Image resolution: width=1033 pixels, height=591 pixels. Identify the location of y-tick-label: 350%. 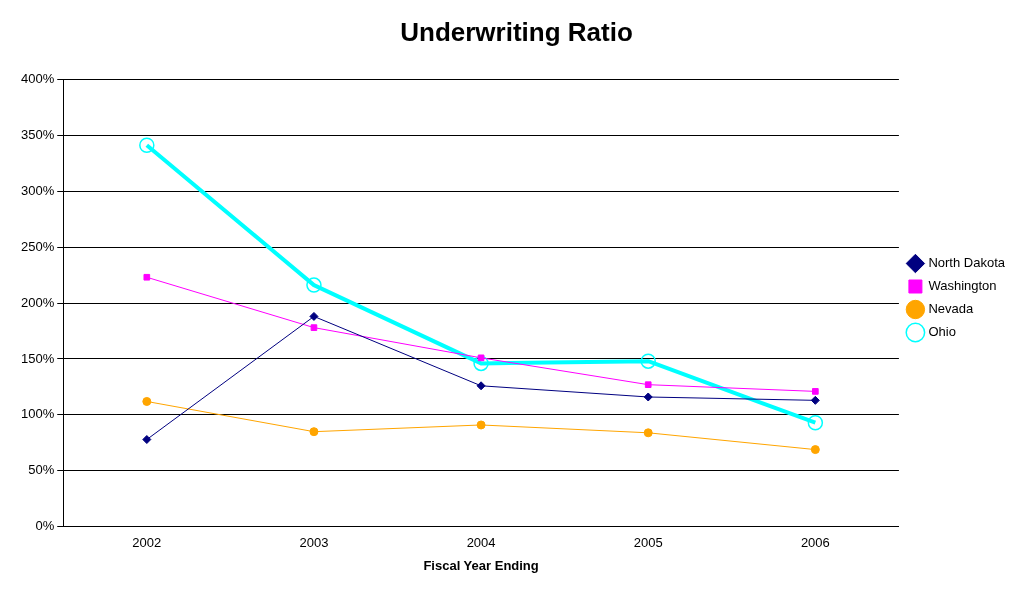
(38, 134).